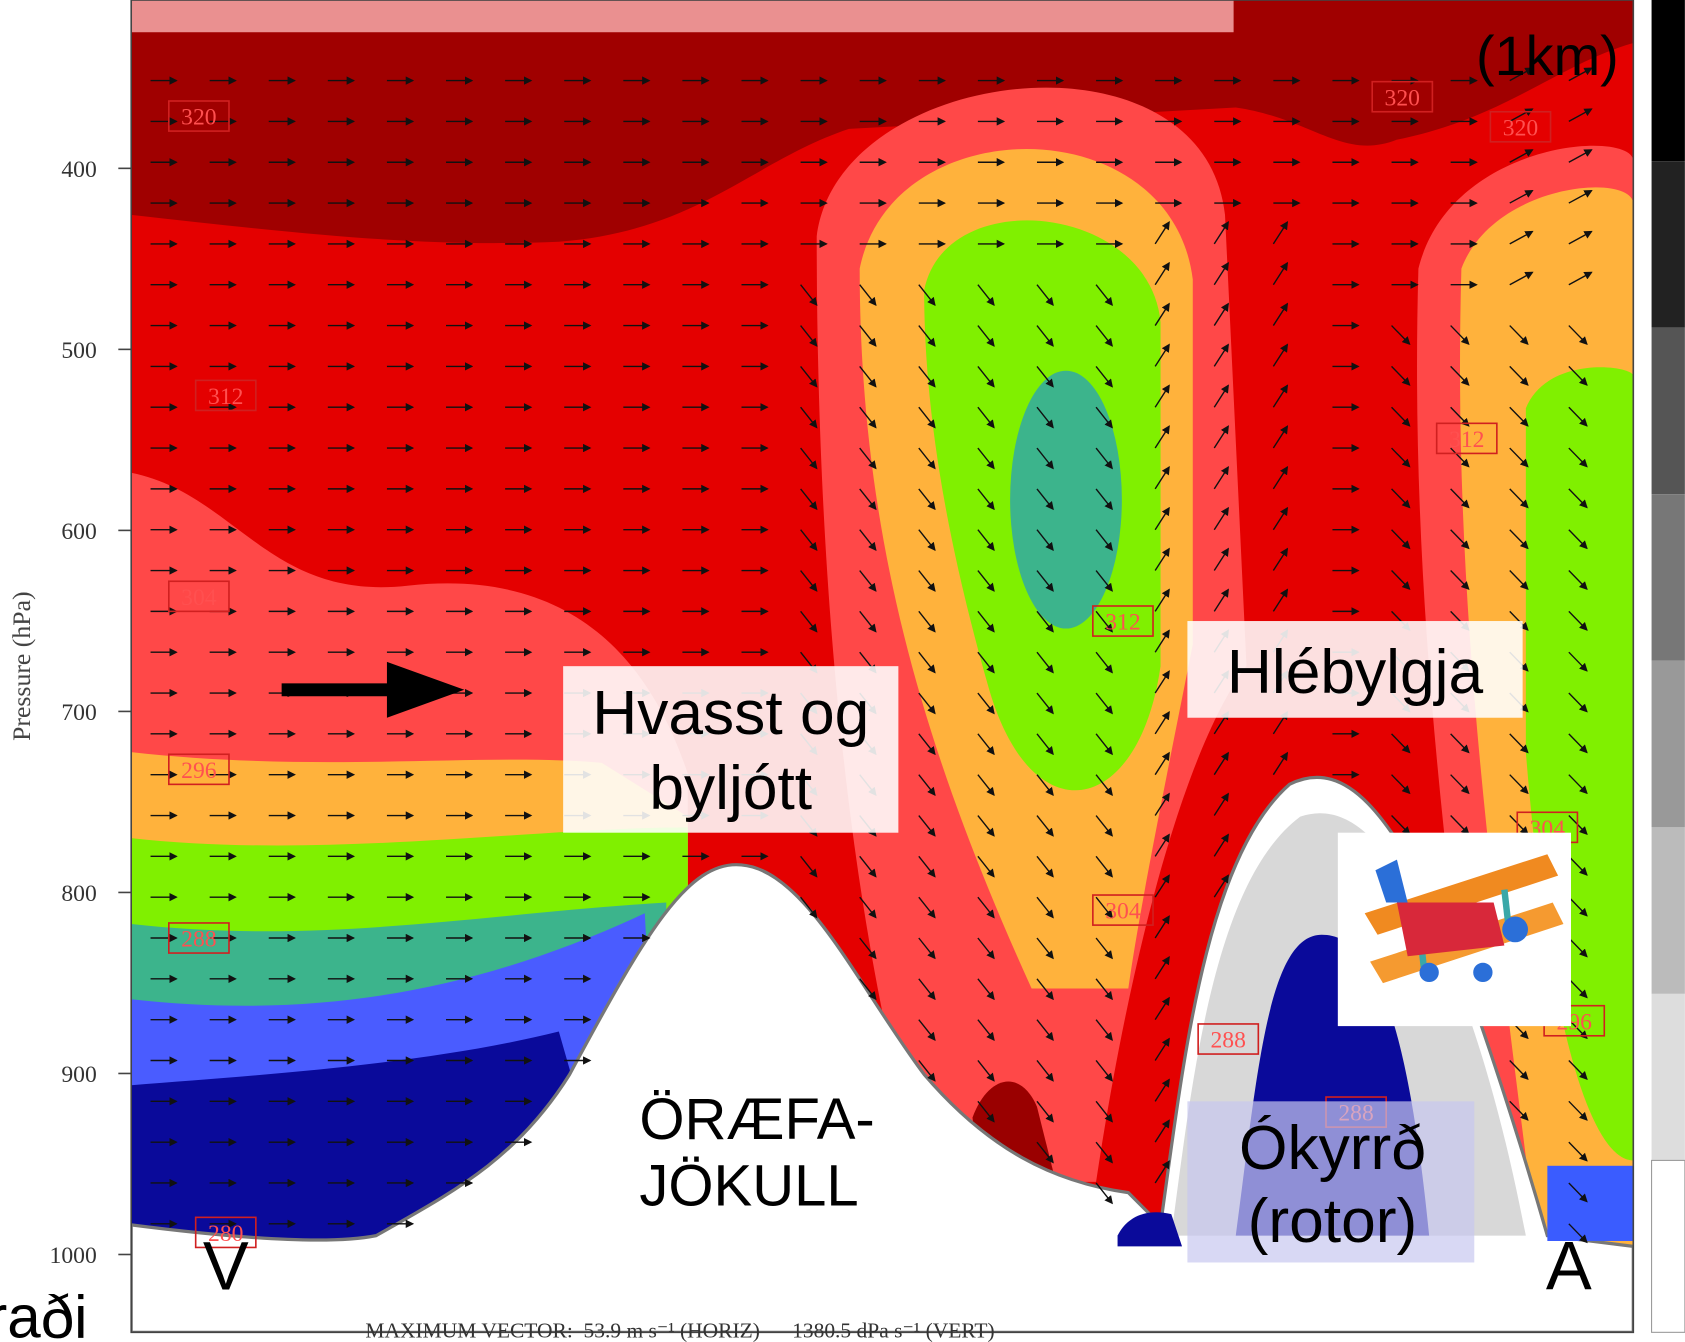  I want to click on contour-label: 296, so click(199, 771).